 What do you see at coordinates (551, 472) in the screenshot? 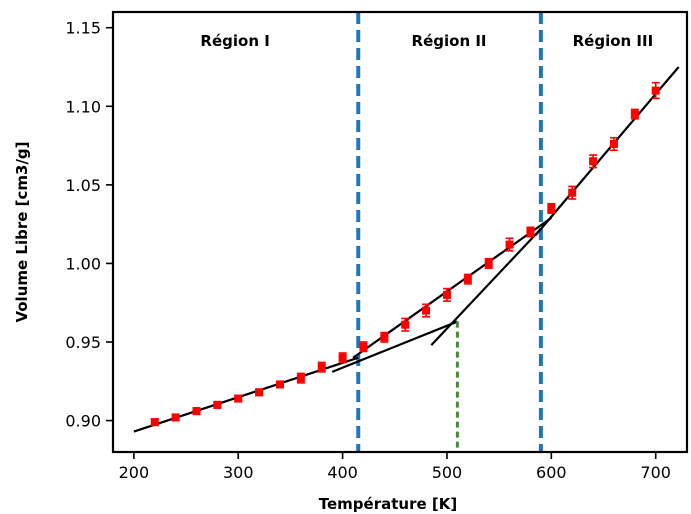
I see `x-tick-label: 600` at bounding box center [551, 472].